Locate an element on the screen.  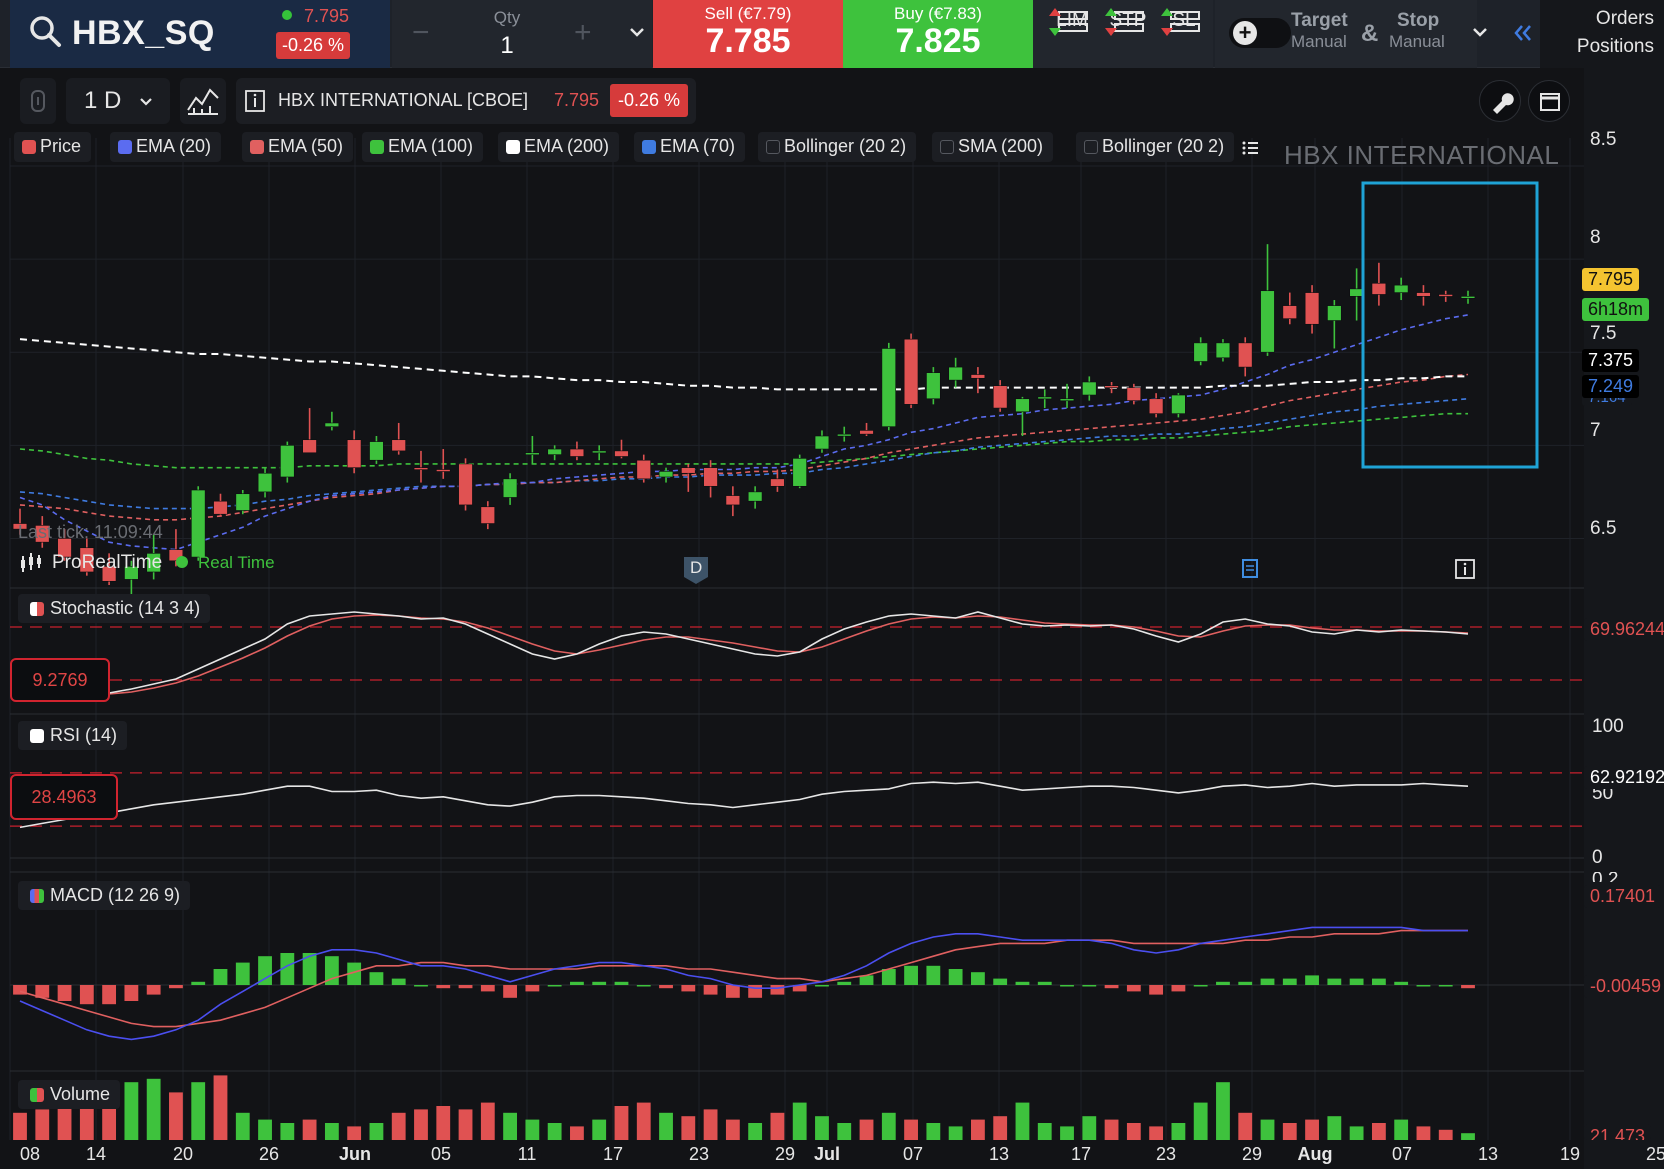
fullscreen-button is located at coordinates (1549, 101).